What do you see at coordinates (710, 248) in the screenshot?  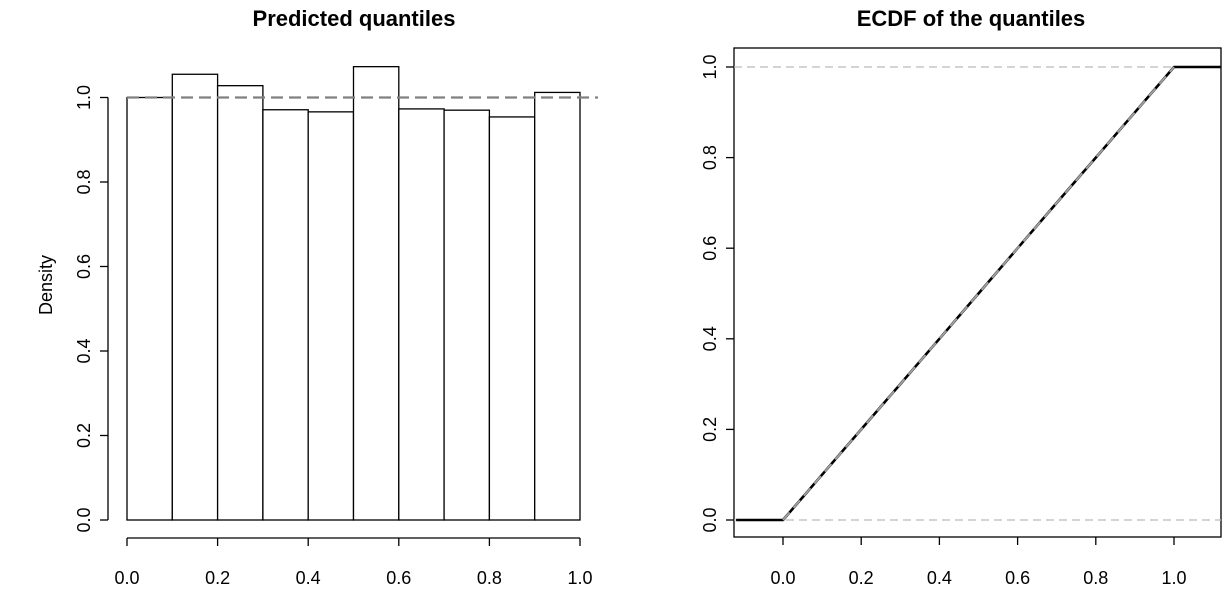 I see `ecdf-y-tick-label: 0.6` at bounding box center [710, 248].